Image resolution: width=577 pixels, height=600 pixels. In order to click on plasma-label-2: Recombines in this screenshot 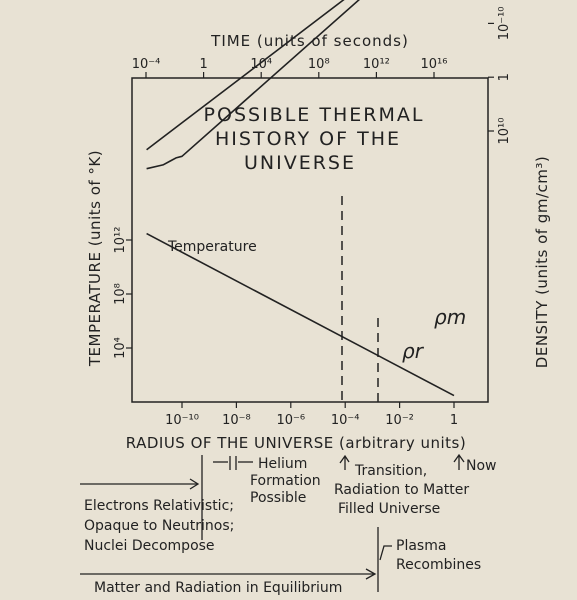, I will do `click(438, 565)`.